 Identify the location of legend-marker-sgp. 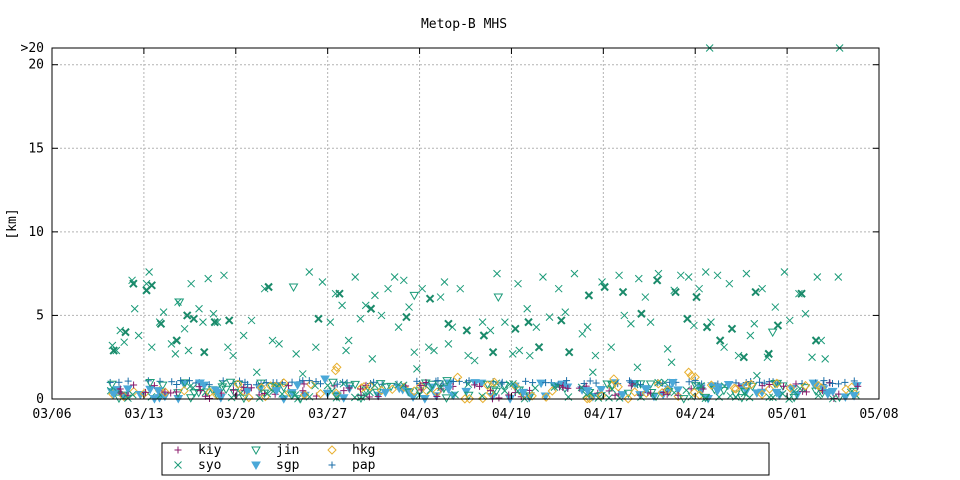
(256, 466).